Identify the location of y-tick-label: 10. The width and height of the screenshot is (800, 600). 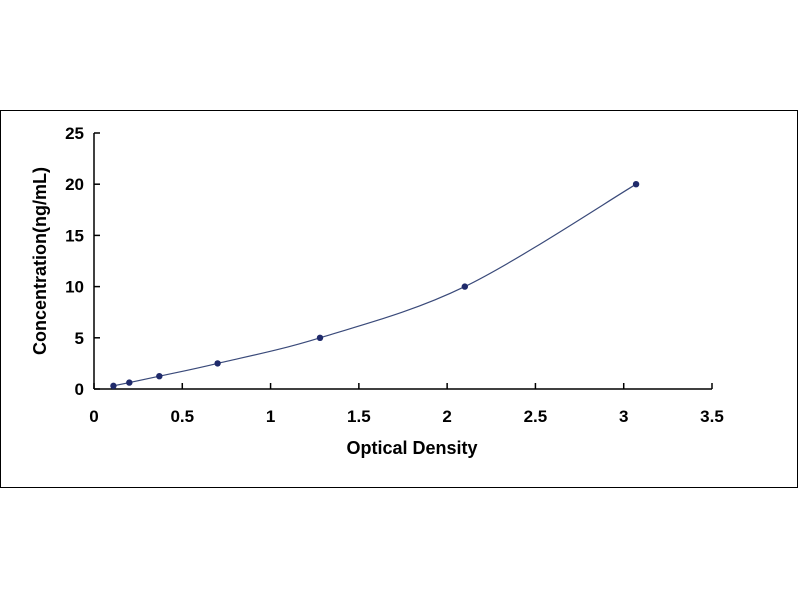
(74, 287).